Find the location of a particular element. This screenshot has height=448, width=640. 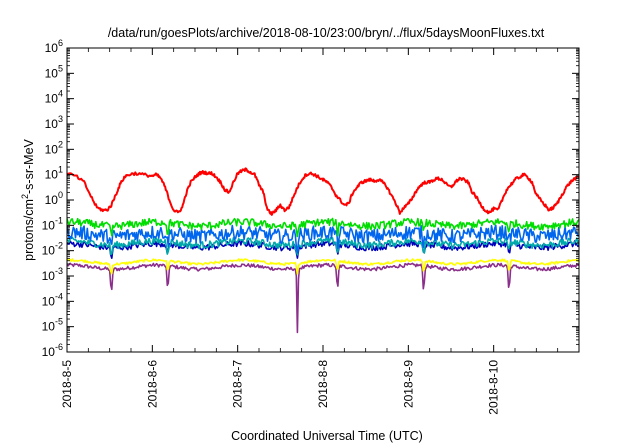

y-tick-label-power: 2 is located at coordinates (60, 144).